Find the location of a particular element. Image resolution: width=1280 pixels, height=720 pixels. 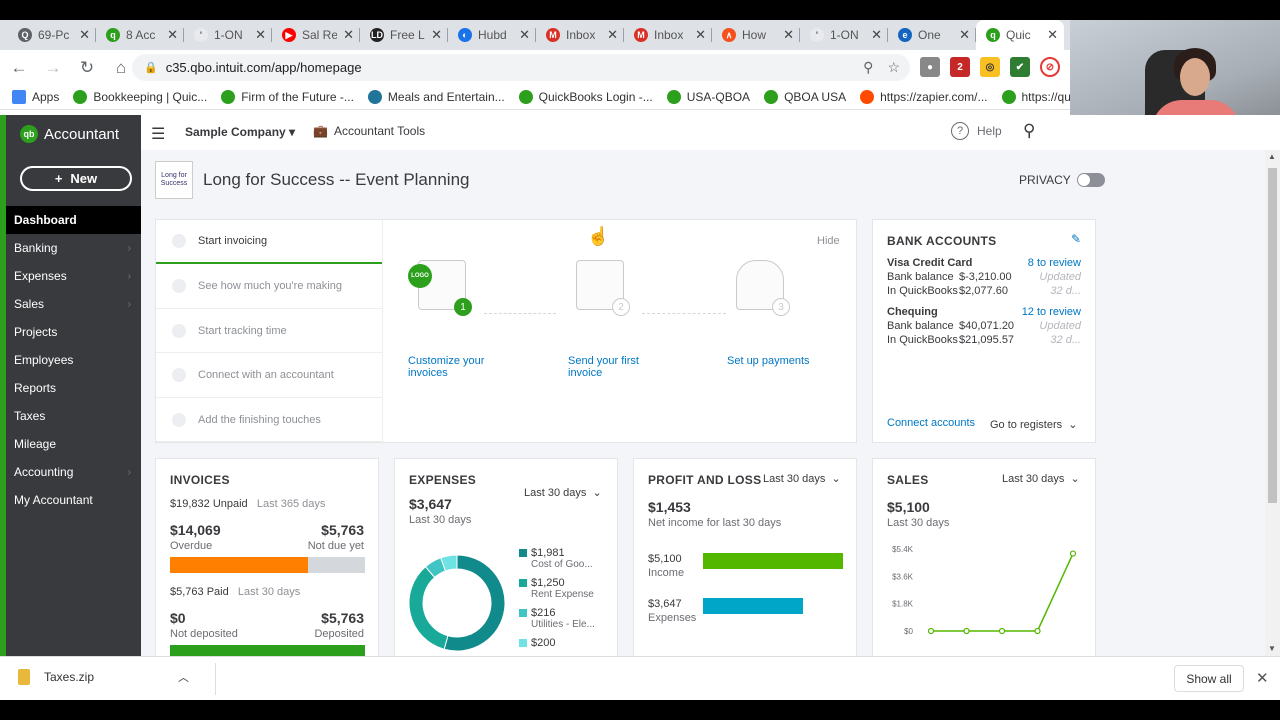

chevron-up-icon: ︿ is located at coordinates (183, 678).